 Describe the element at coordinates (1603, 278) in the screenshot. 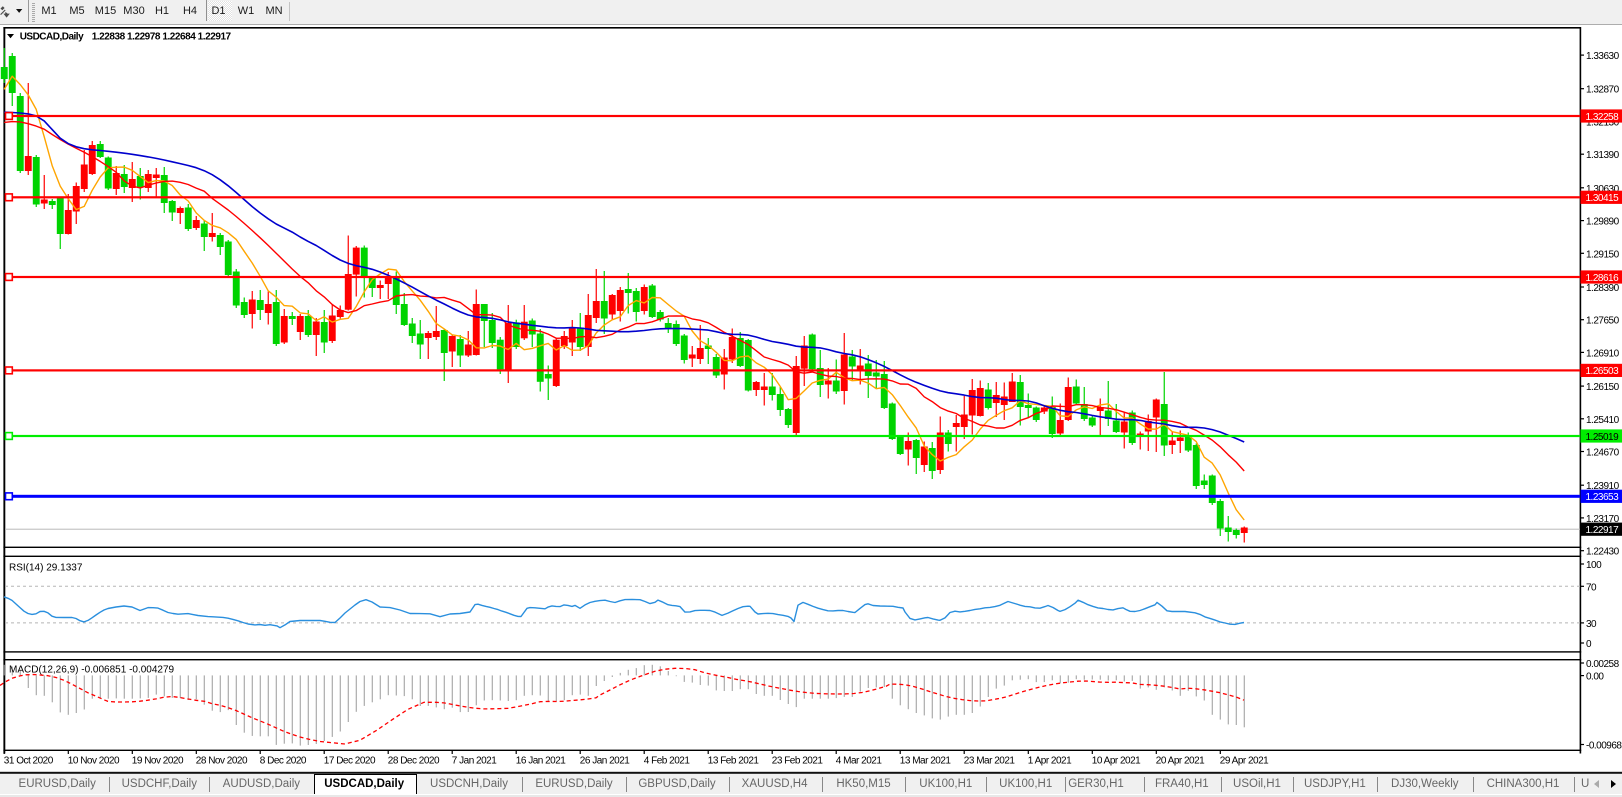

I see `svg-text: 1.28616` at that location.